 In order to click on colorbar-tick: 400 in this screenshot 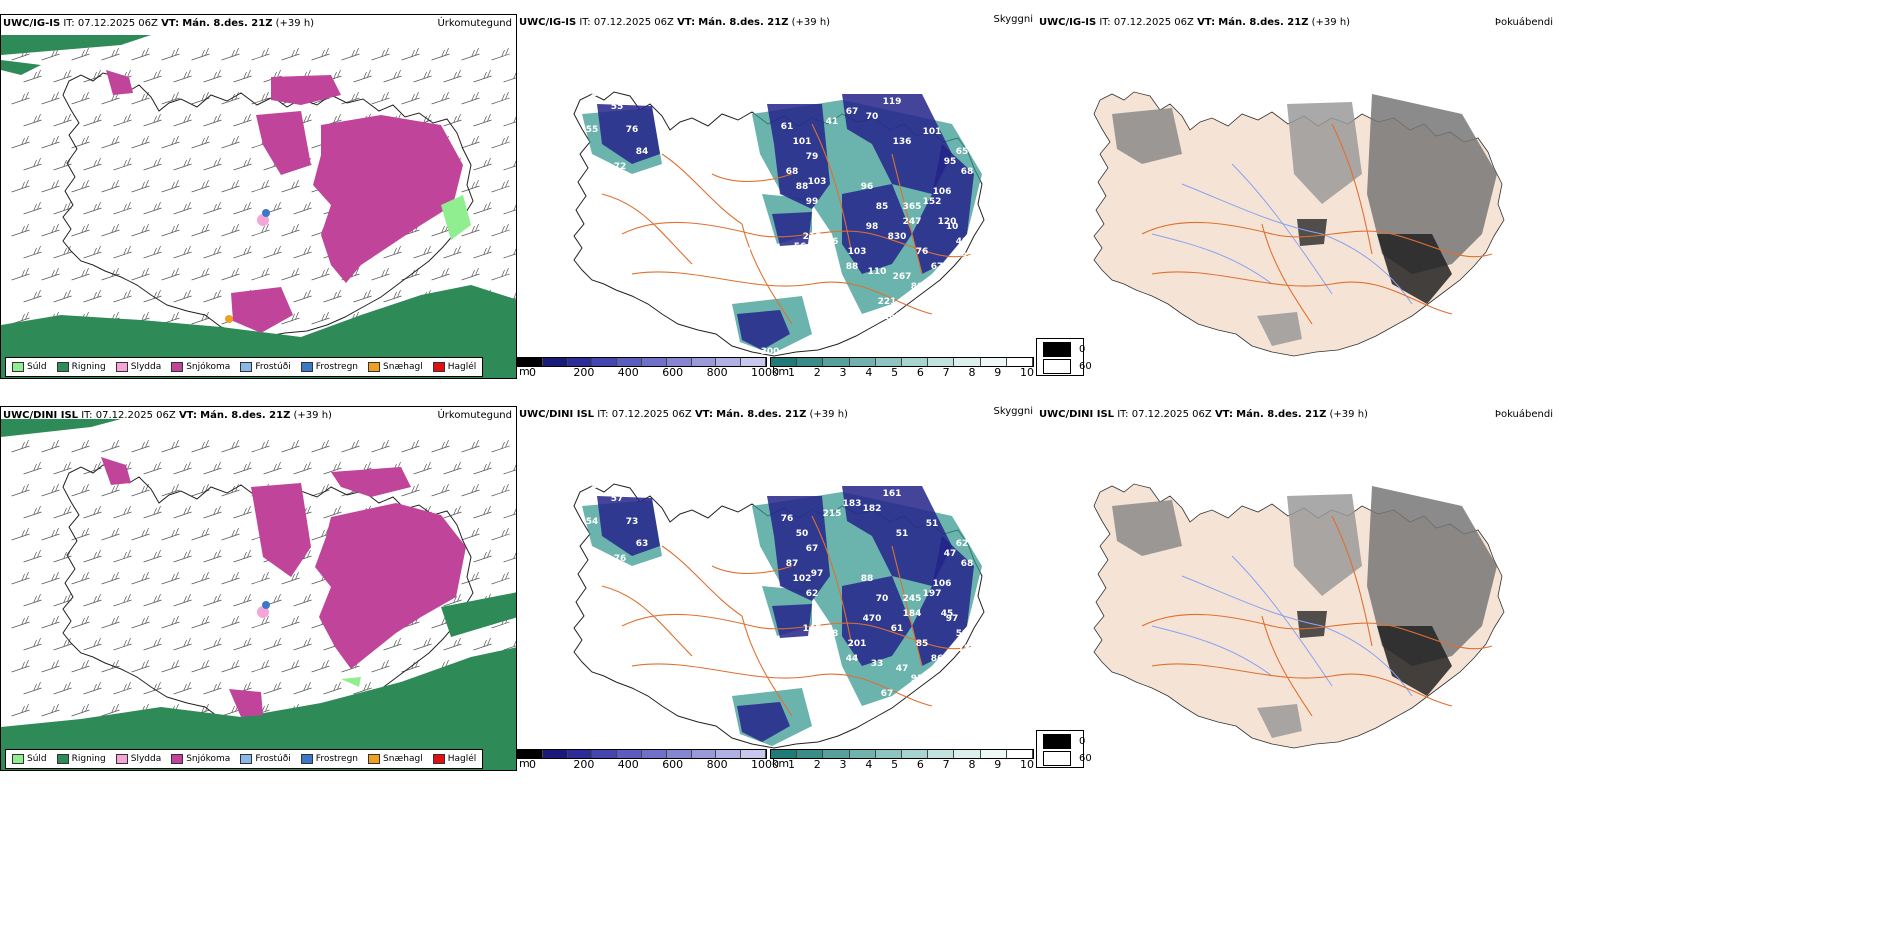, I will do `click(628, 372)`.